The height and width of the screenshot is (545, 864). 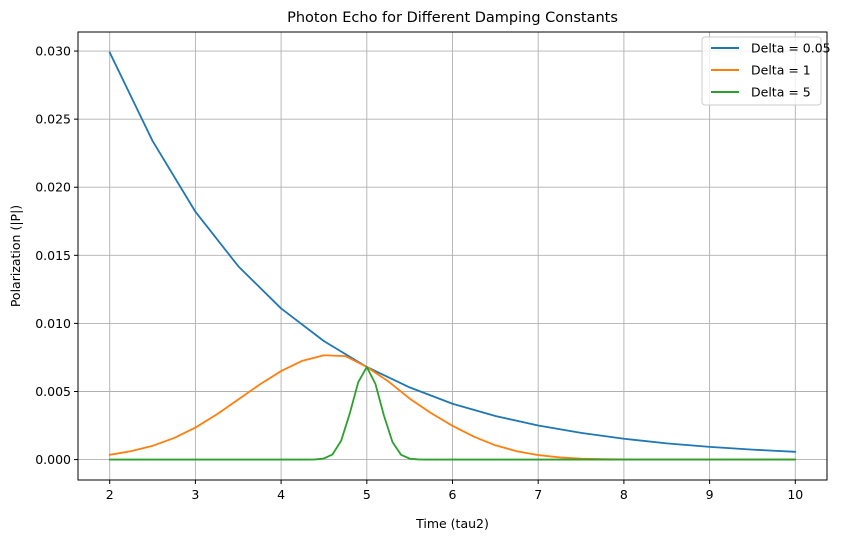 What do you see at coordinates (781, 70) in the screenshot?
I see `legend-label-delta-1: Delta = 1` at bounding box center [781, 70].